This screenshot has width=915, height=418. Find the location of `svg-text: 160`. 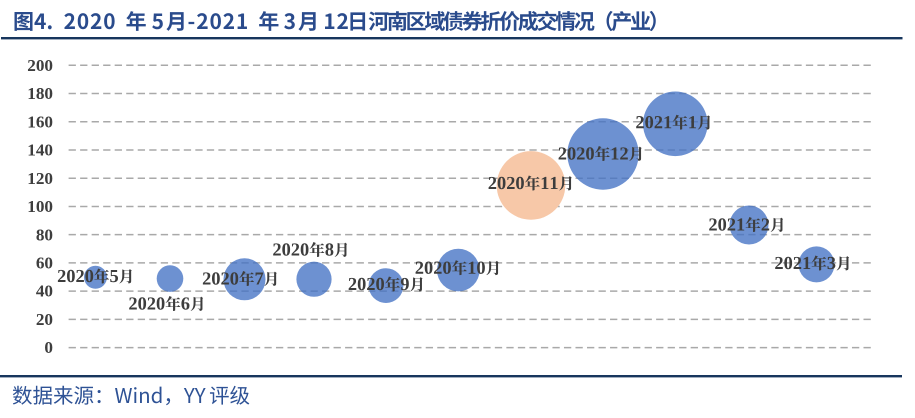

svg-text: 160 is located at coordinates (40, 121).